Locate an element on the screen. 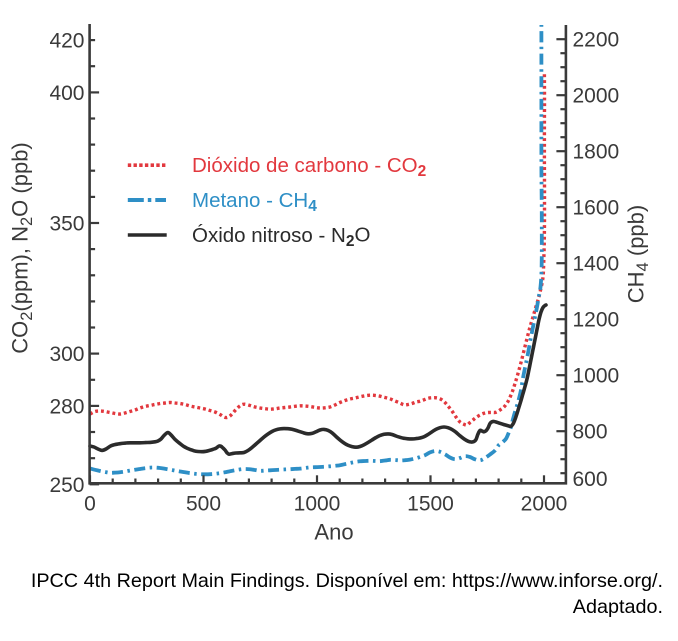  svg-text: 800 is located at coordinates (590, 432).